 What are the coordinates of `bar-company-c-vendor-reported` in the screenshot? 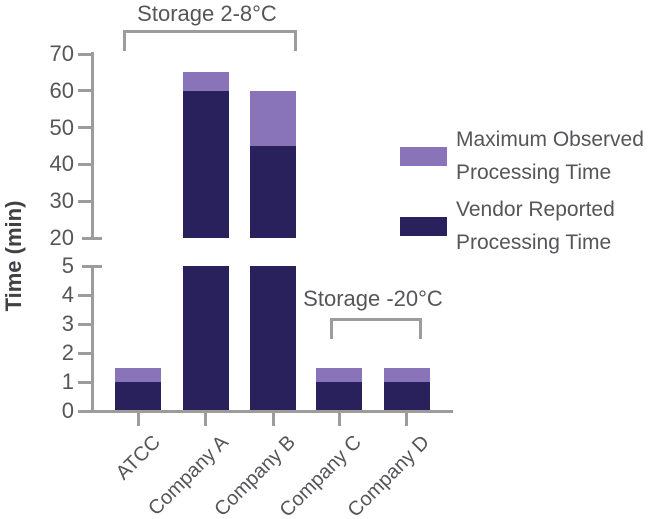 It's located at (339, 396).